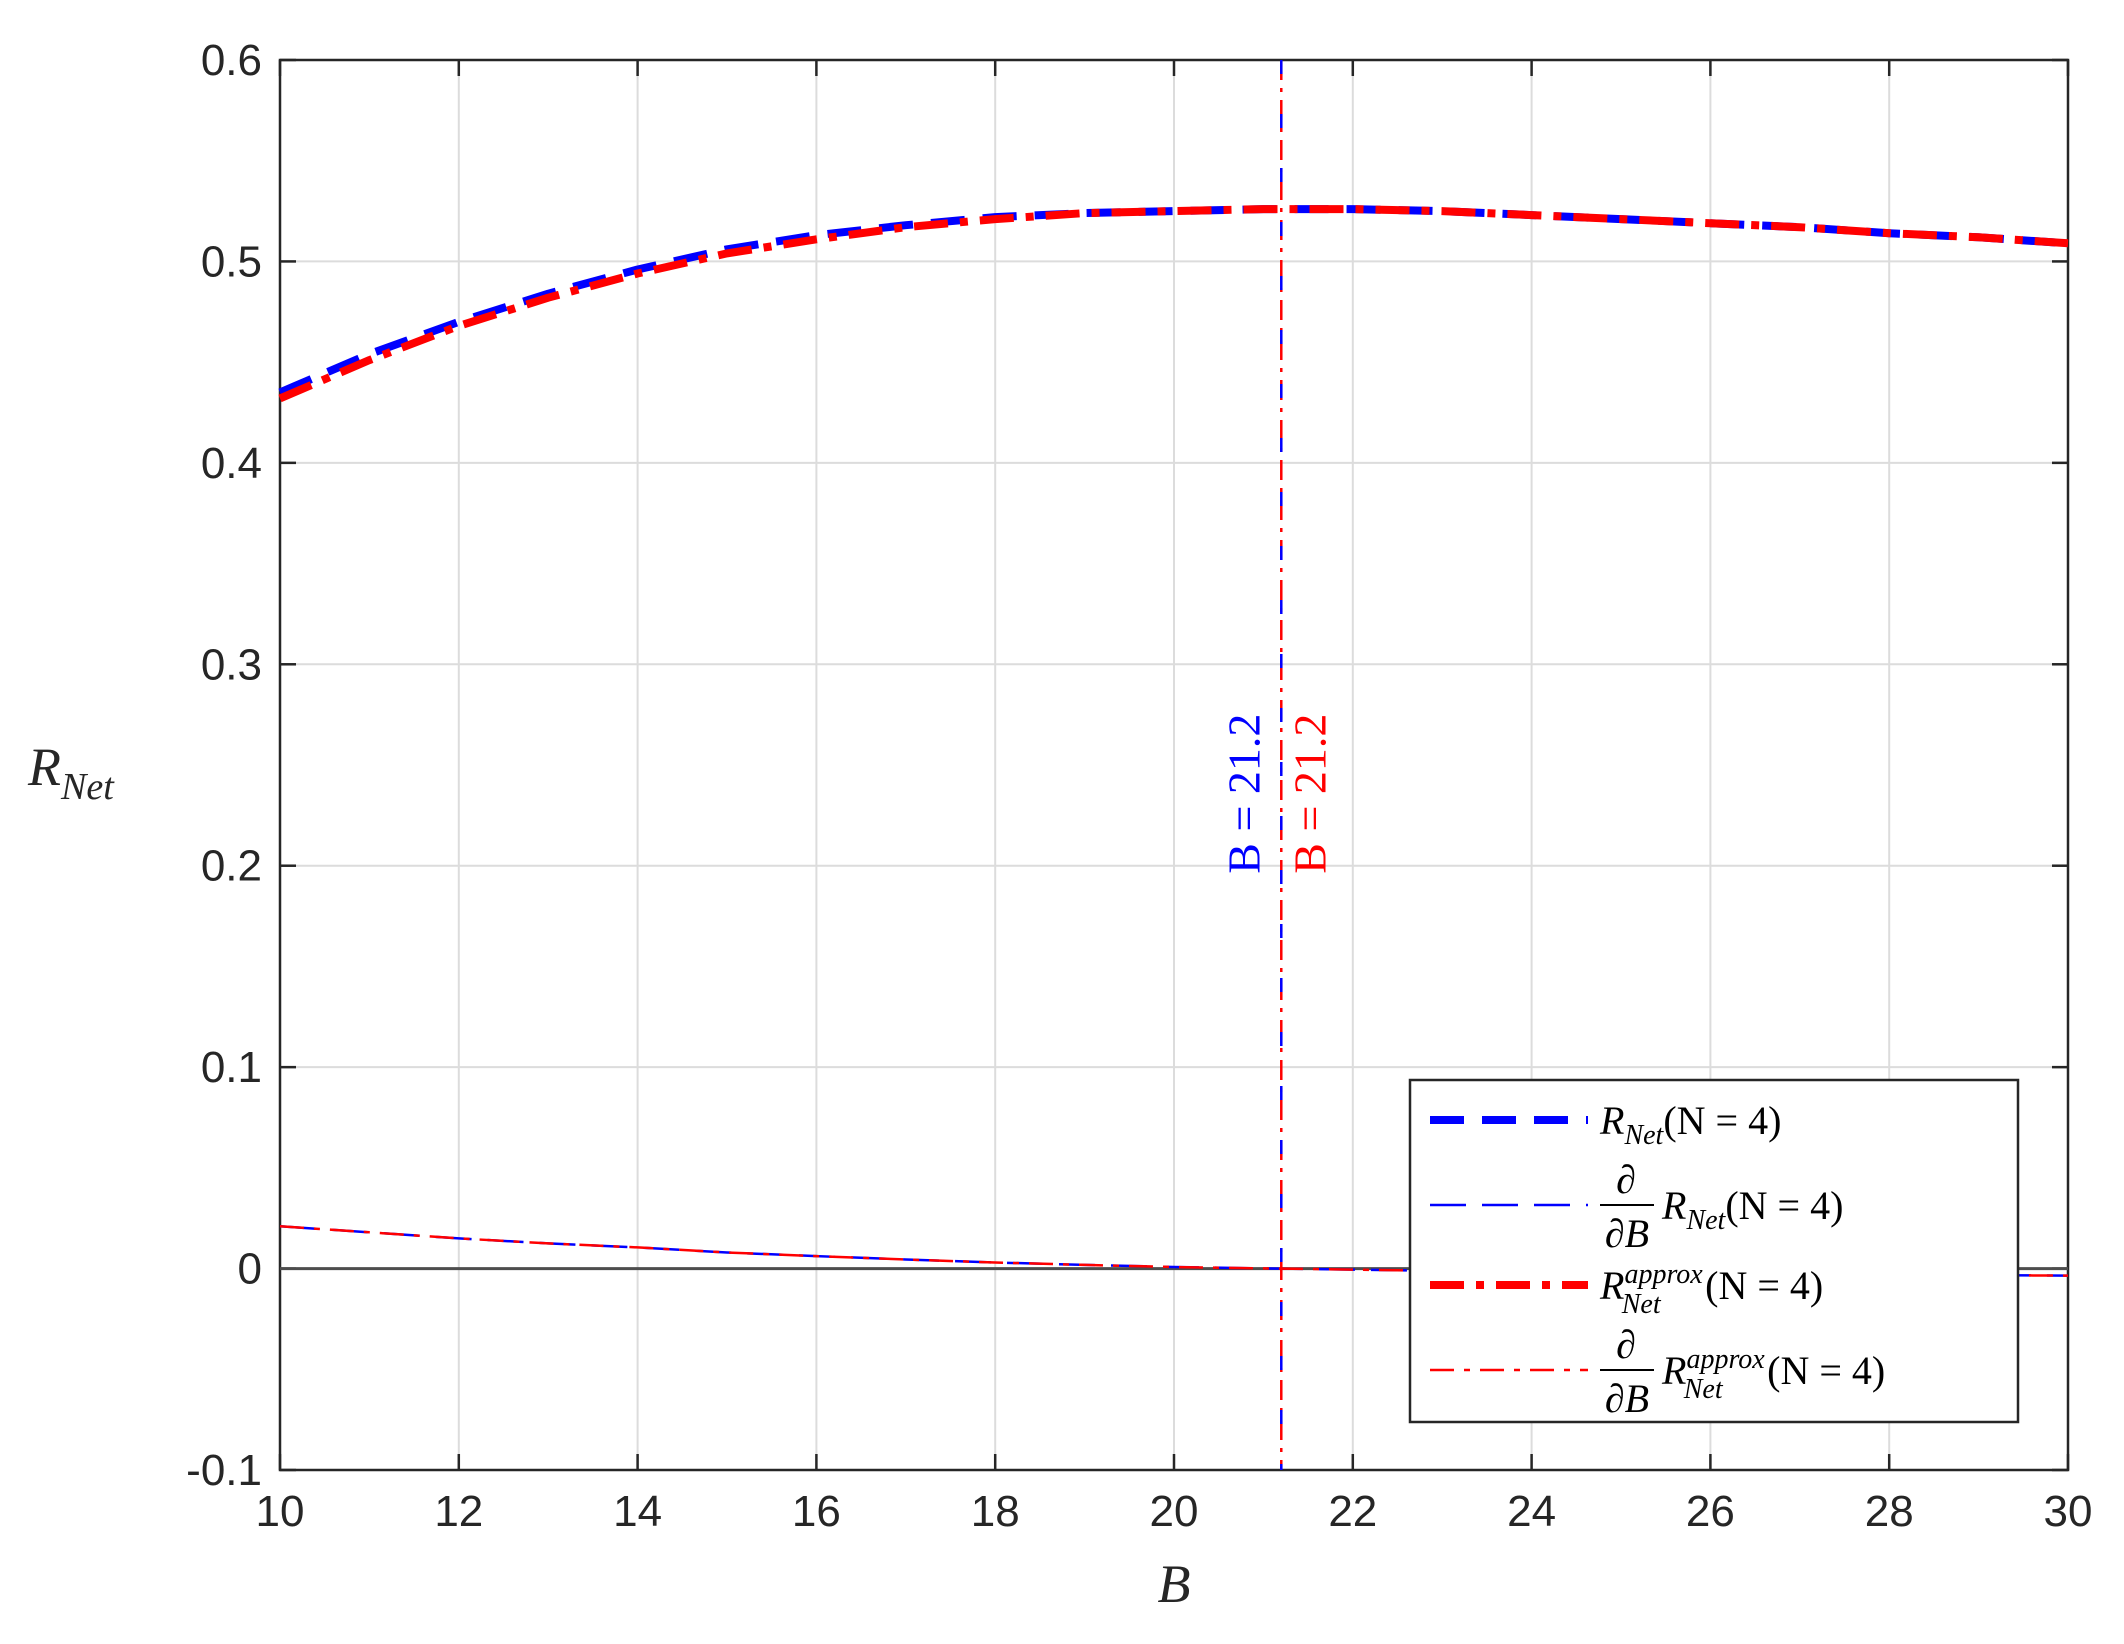 The width and height of the screenshot is (2124, 1644). What do you see at coordinates (231, 60) in the screenshot?
I see `y-tick-label: 0.6` at bounding box center [231, 60].